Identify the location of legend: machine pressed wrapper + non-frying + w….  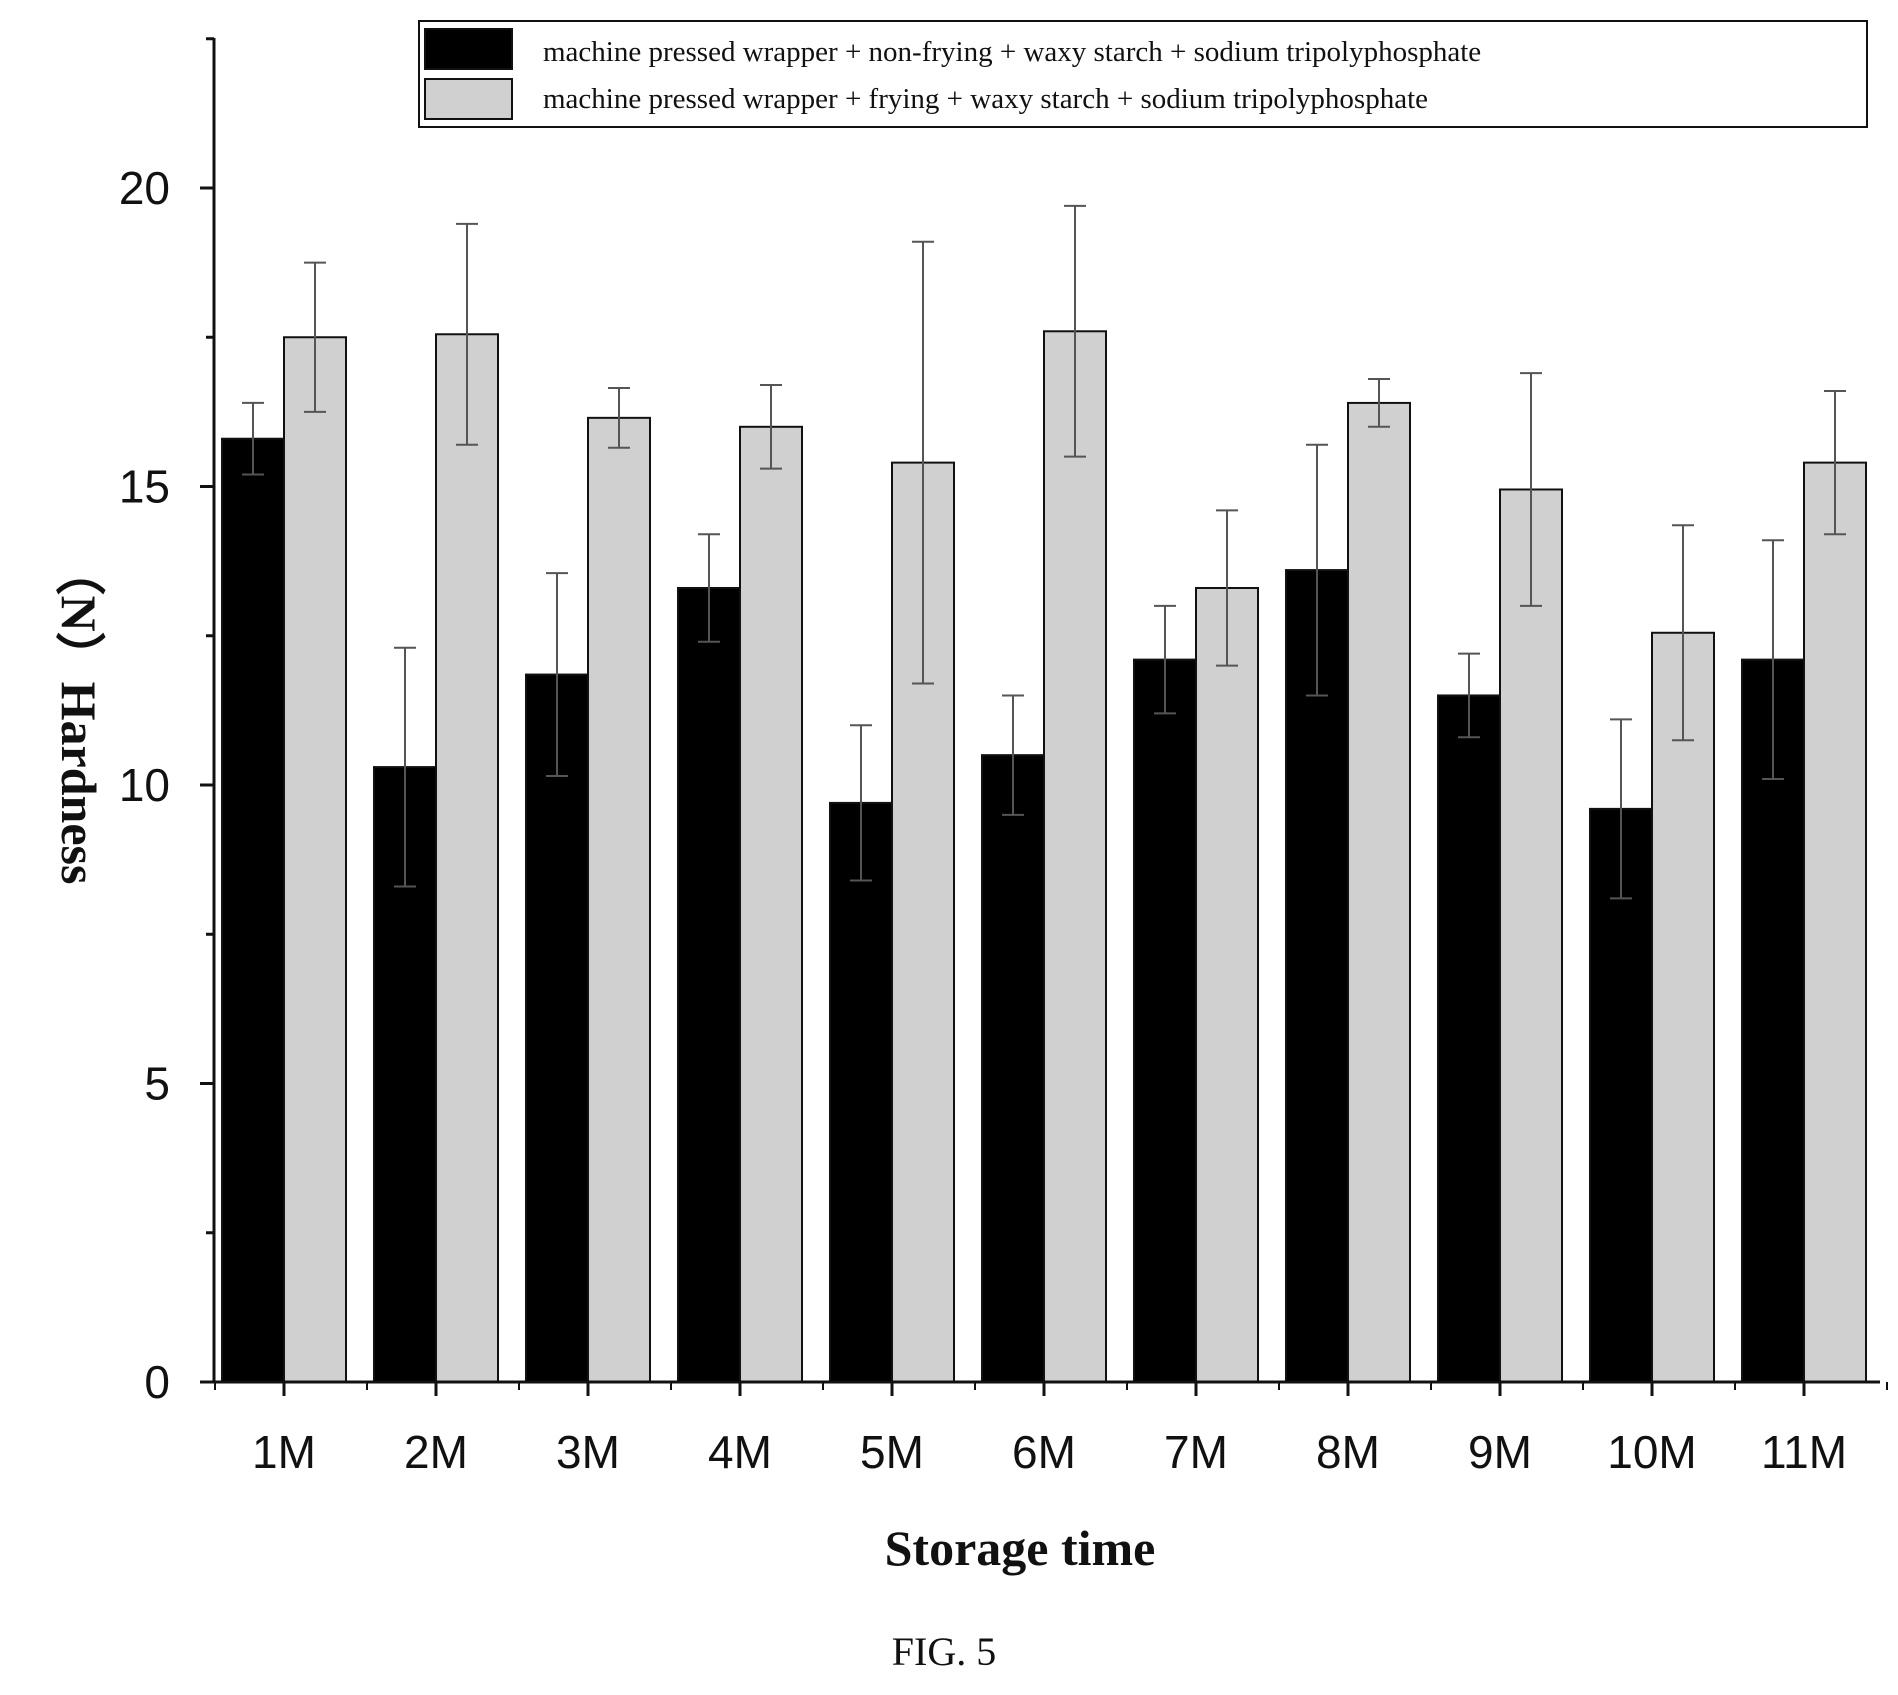
(1143, 74).